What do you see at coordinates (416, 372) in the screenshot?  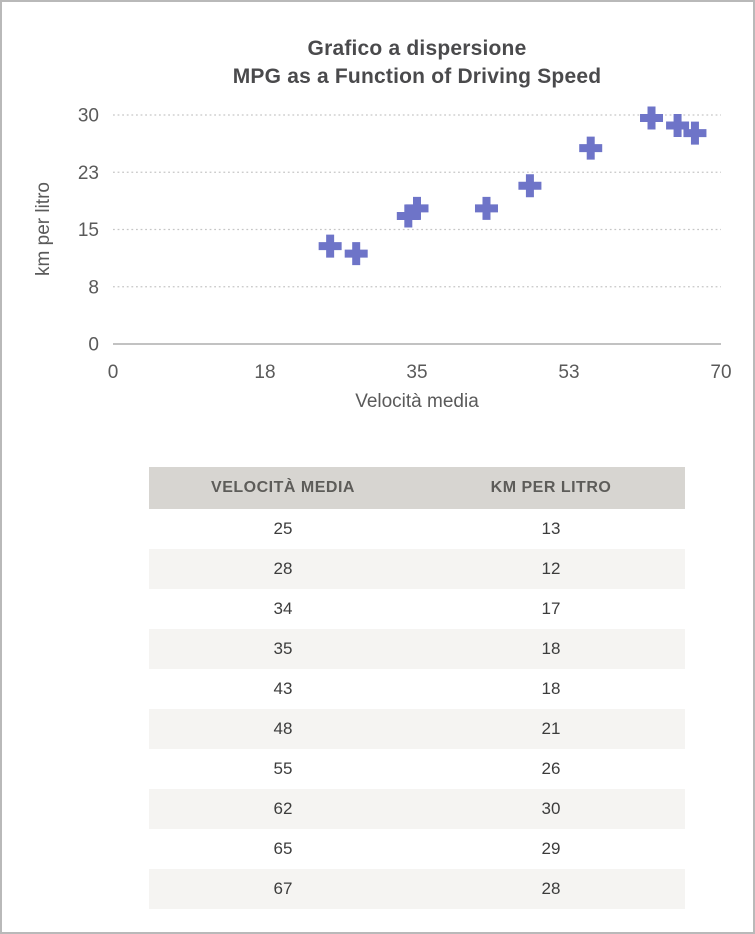 I see `x-tick-label: 35` at bounding box center [416, 372].